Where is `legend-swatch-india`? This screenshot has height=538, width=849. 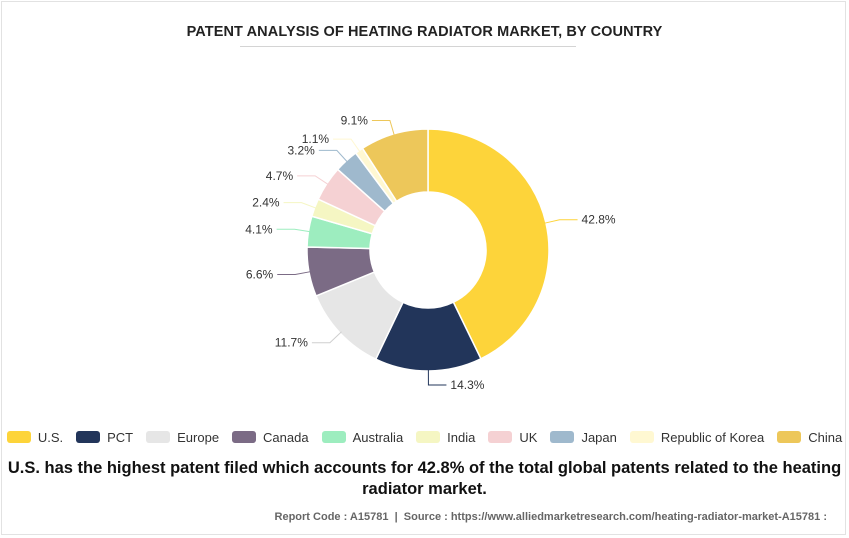 legend-swatch-india is located at coordinates (428, 437).